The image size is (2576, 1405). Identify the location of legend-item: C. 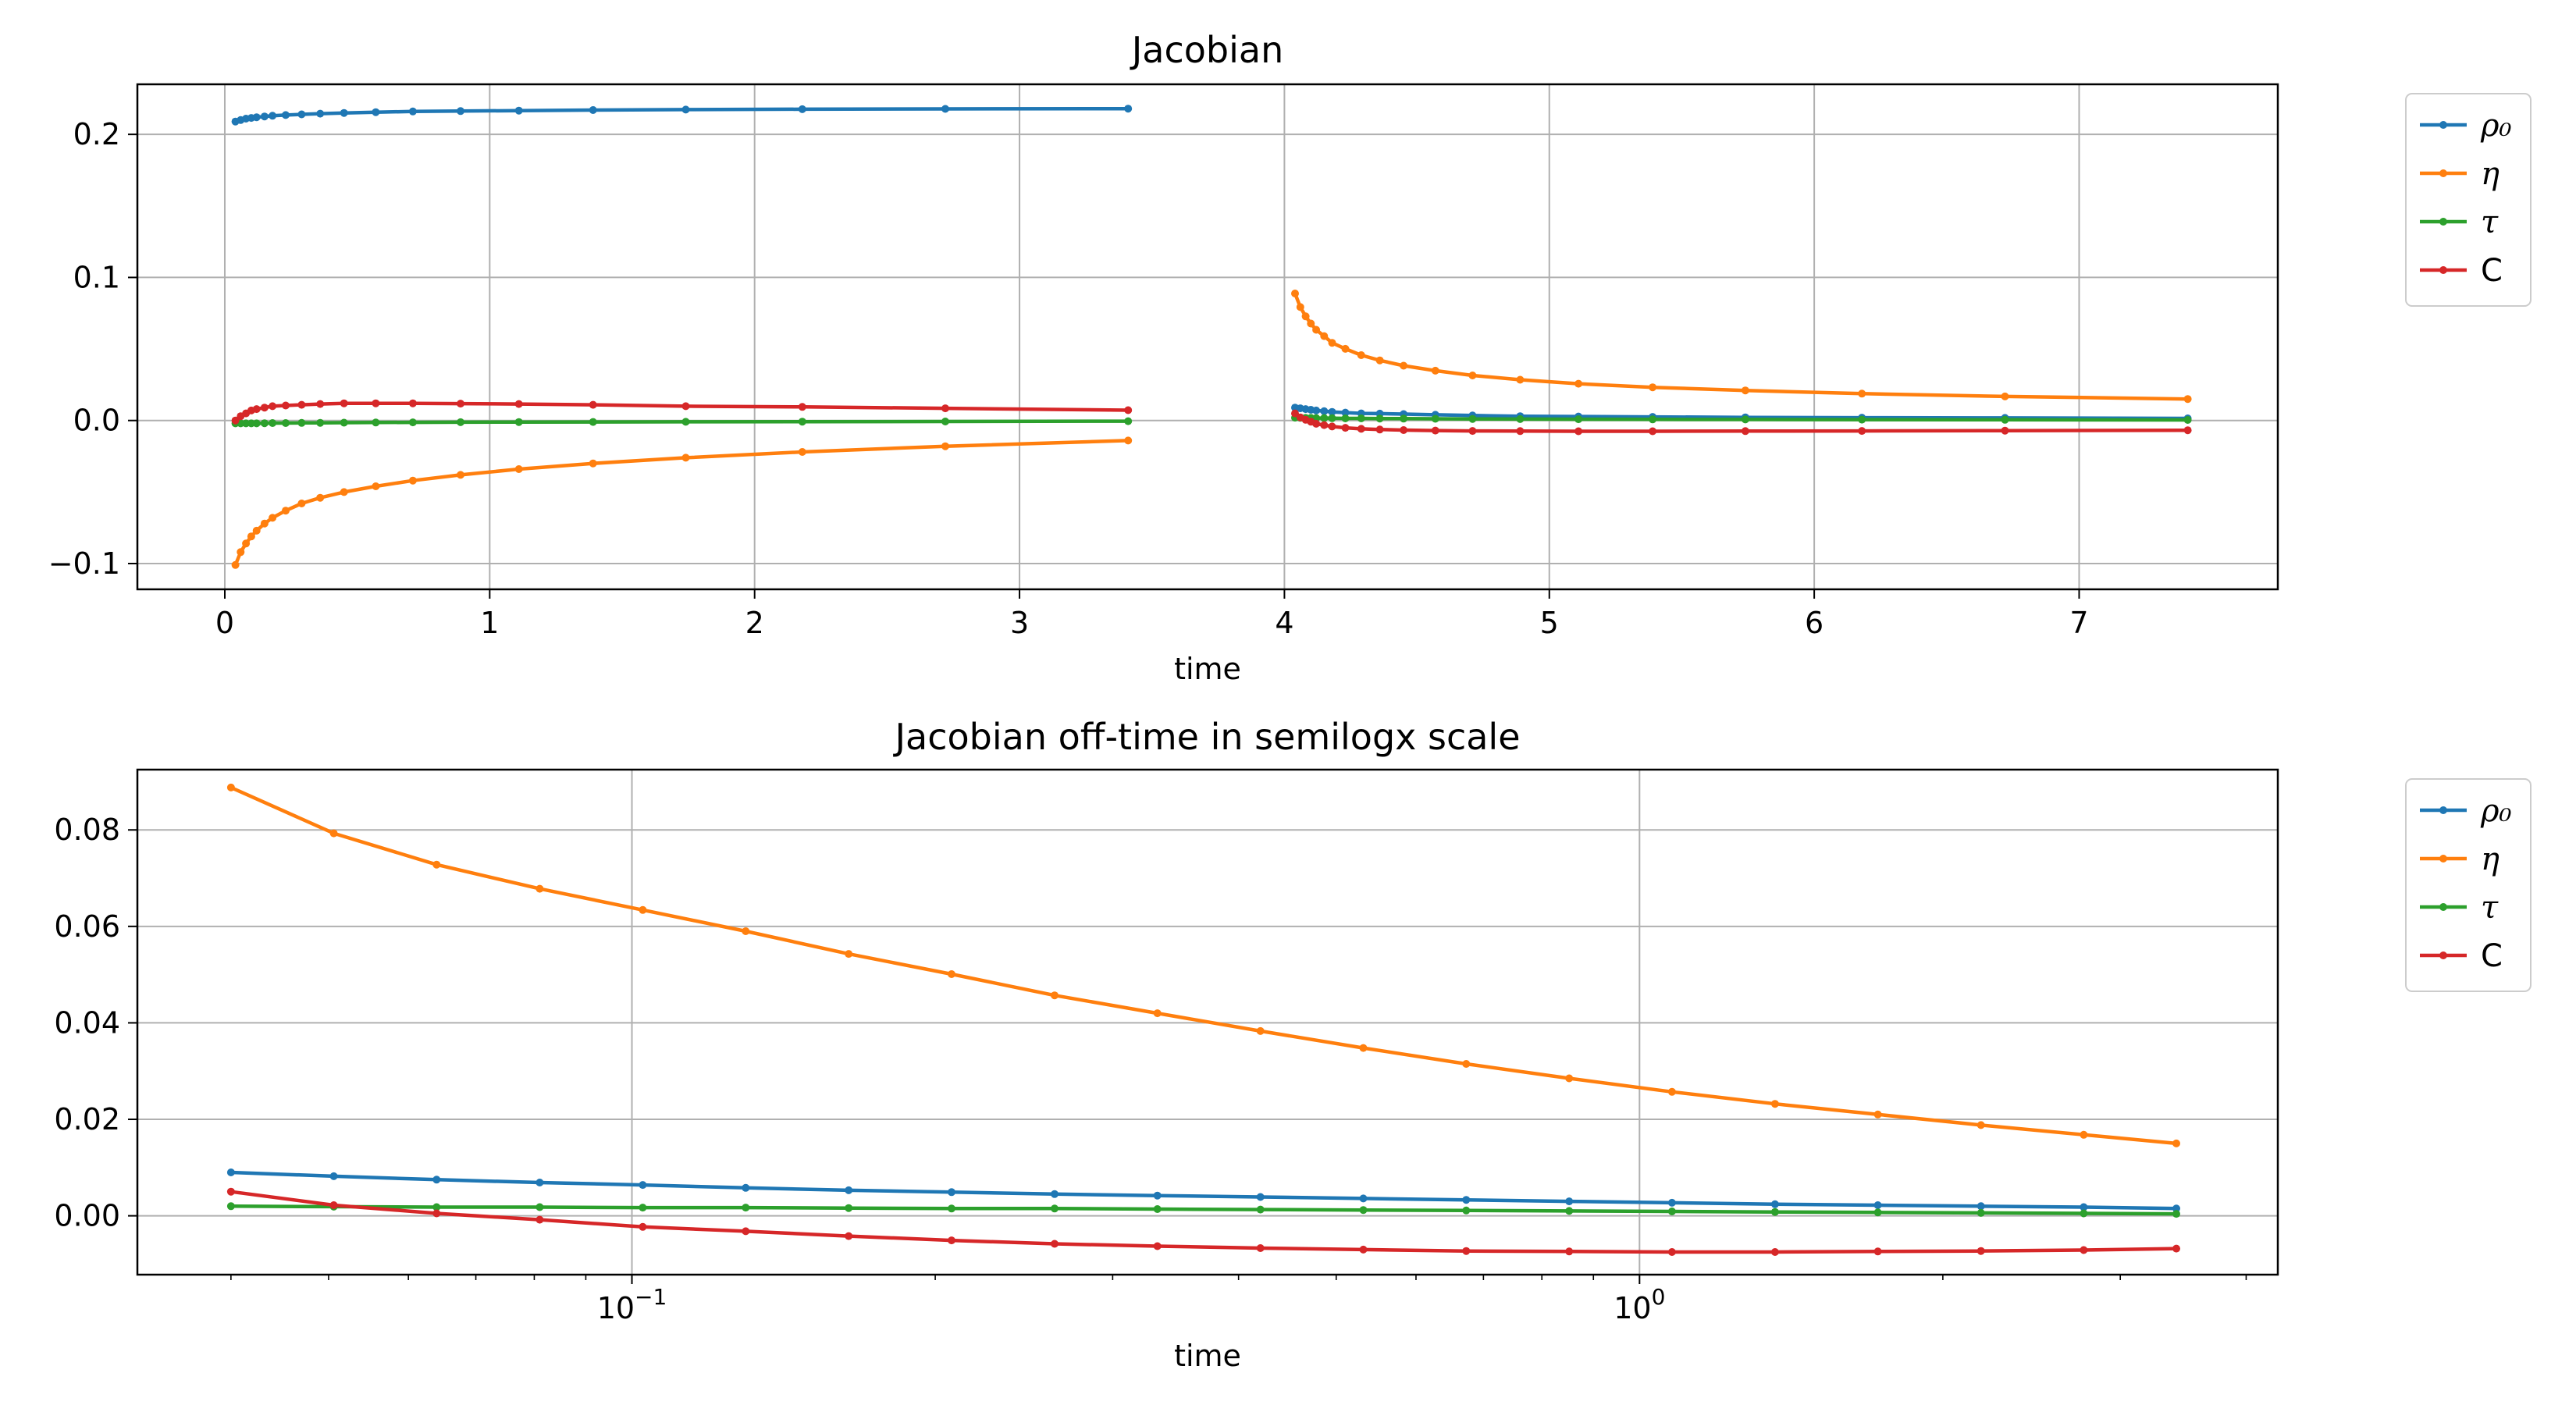
(2461, 956).